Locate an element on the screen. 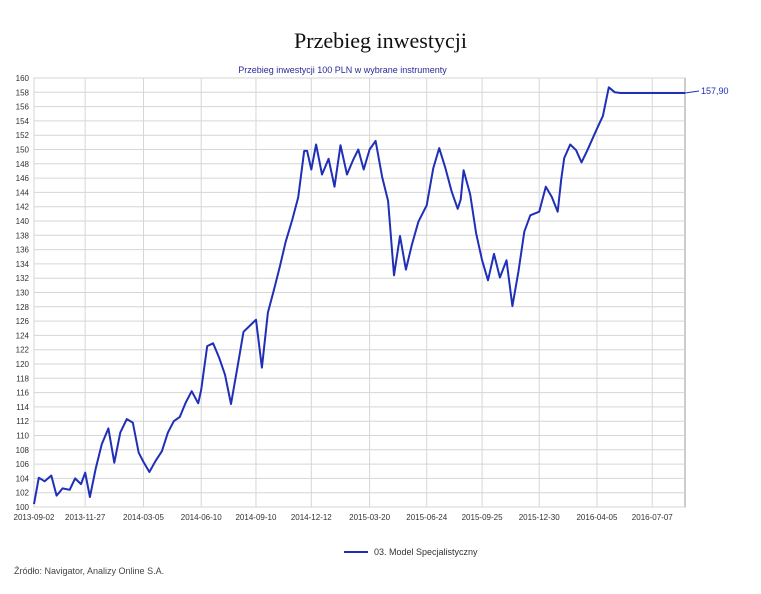 This screenshot has height=594, width=761. x-tick-label: 2015-09-25 is located at coordinates (482, 517).